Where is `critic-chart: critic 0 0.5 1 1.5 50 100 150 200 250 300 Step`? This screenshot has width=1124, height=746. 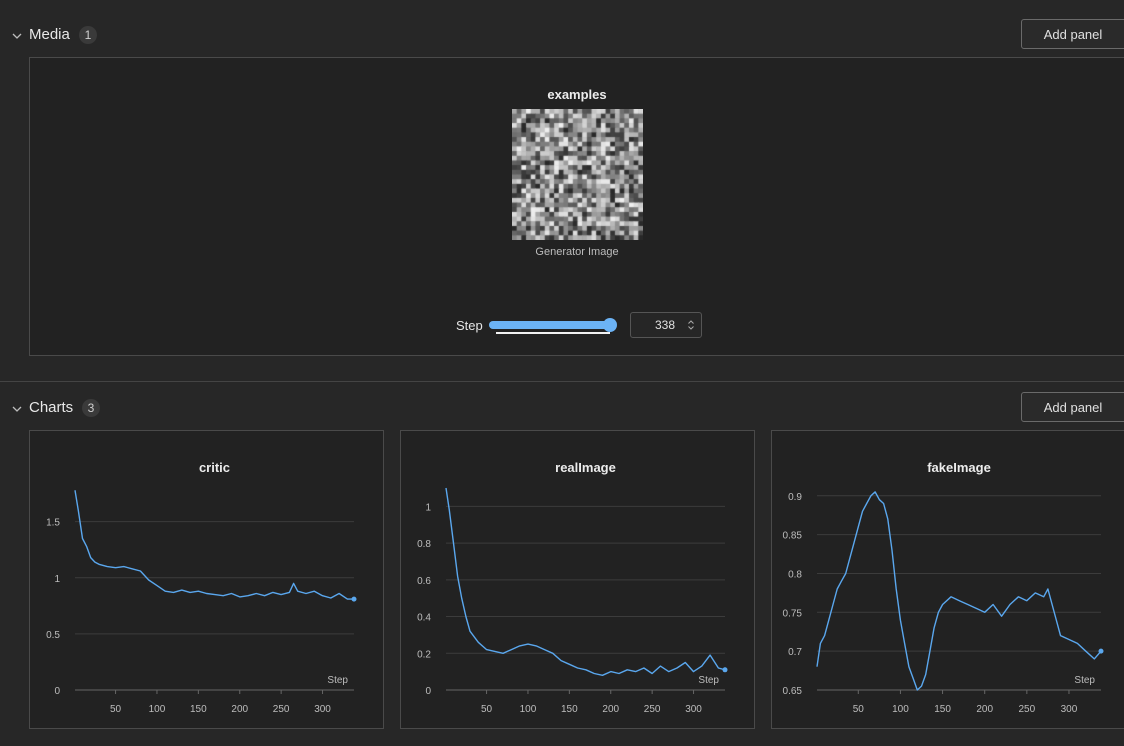
critic-chart: critic 0 0.5 1 1.5 50 100 150 200 250 300 Step is located at coordinates (206, 579).